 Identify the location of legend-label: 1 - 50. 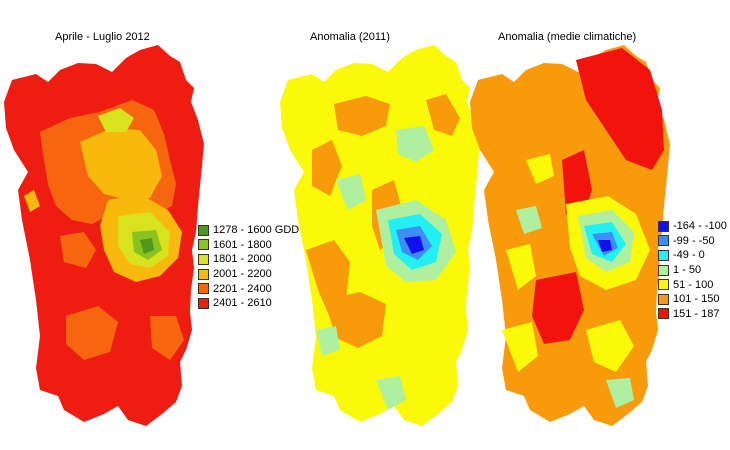
(687, 270).